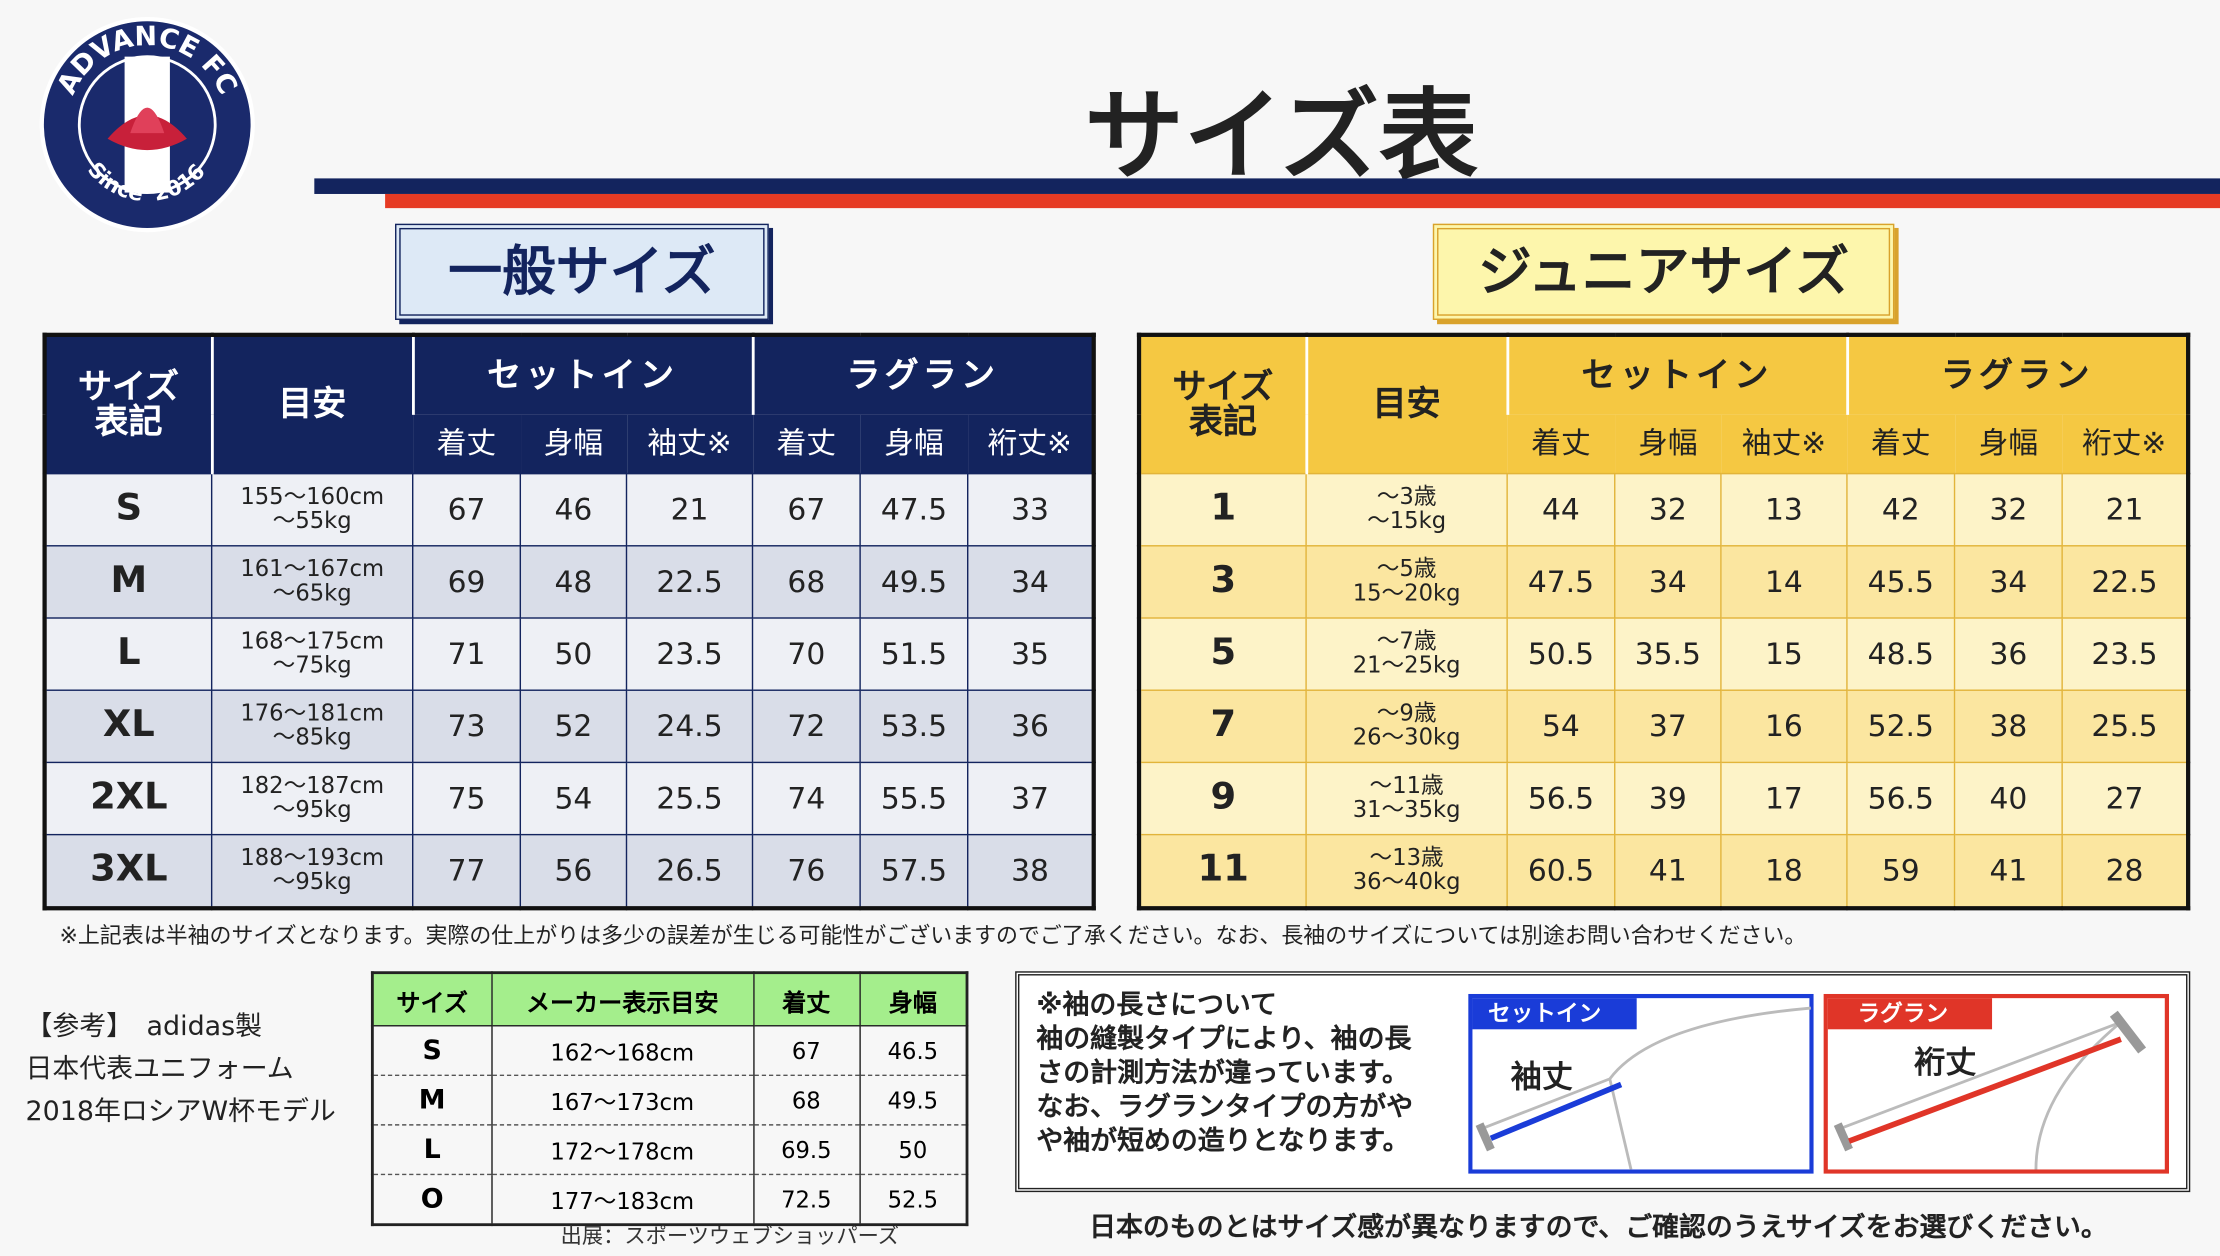 The height and width of the screenshot is (1256, 2220). Describe the element at coordinates (806, 1199) in the screenshot. I see `cell: 72.5` at that location.